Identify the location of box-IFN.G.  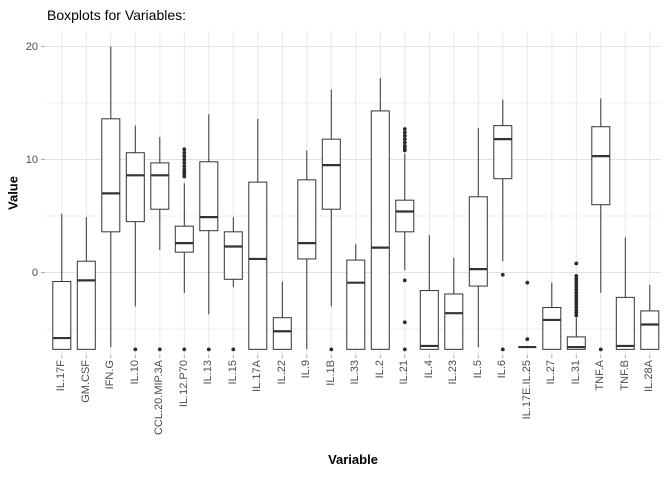
(111, 175).